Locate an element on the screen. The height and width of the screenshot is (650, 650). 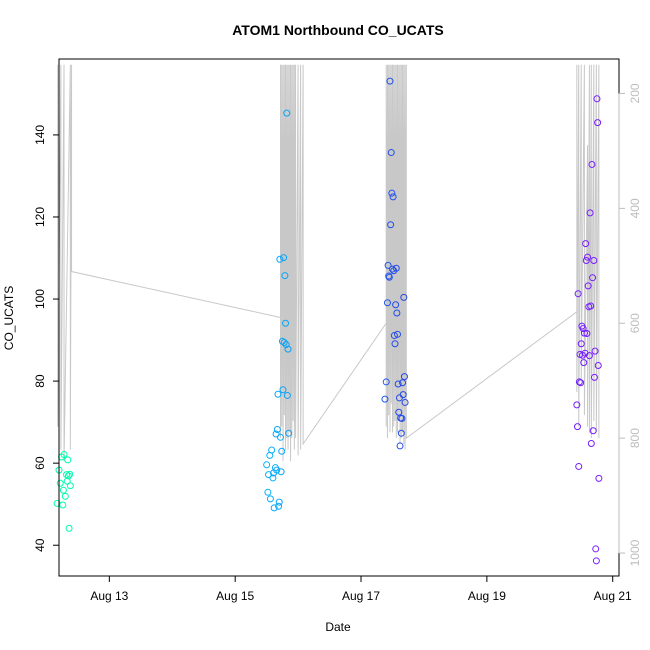
x-axis-label: Date is located at coordinates (338, 627).